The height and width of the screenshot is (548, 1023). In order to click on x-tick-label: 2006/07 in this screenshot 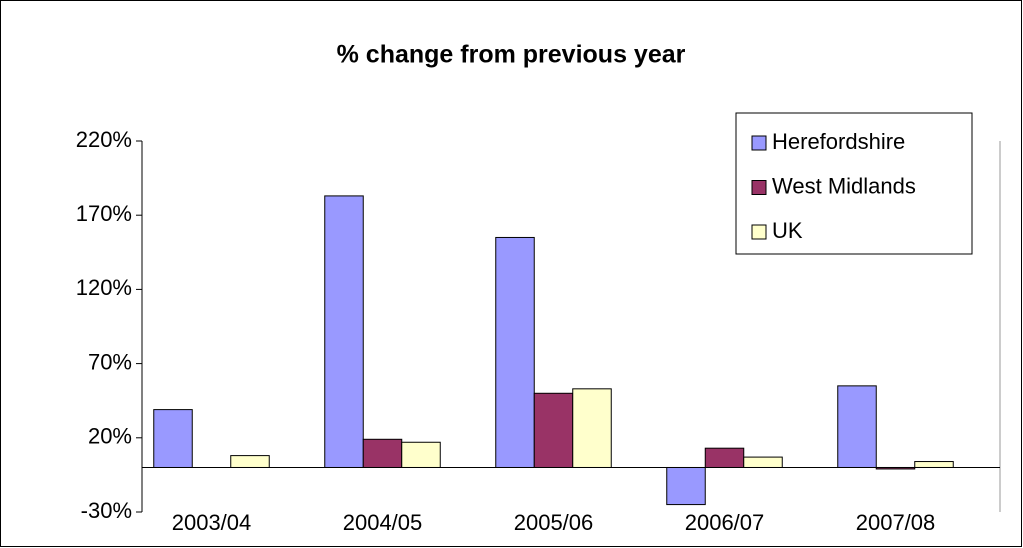, I will do `click(725, 522)`.